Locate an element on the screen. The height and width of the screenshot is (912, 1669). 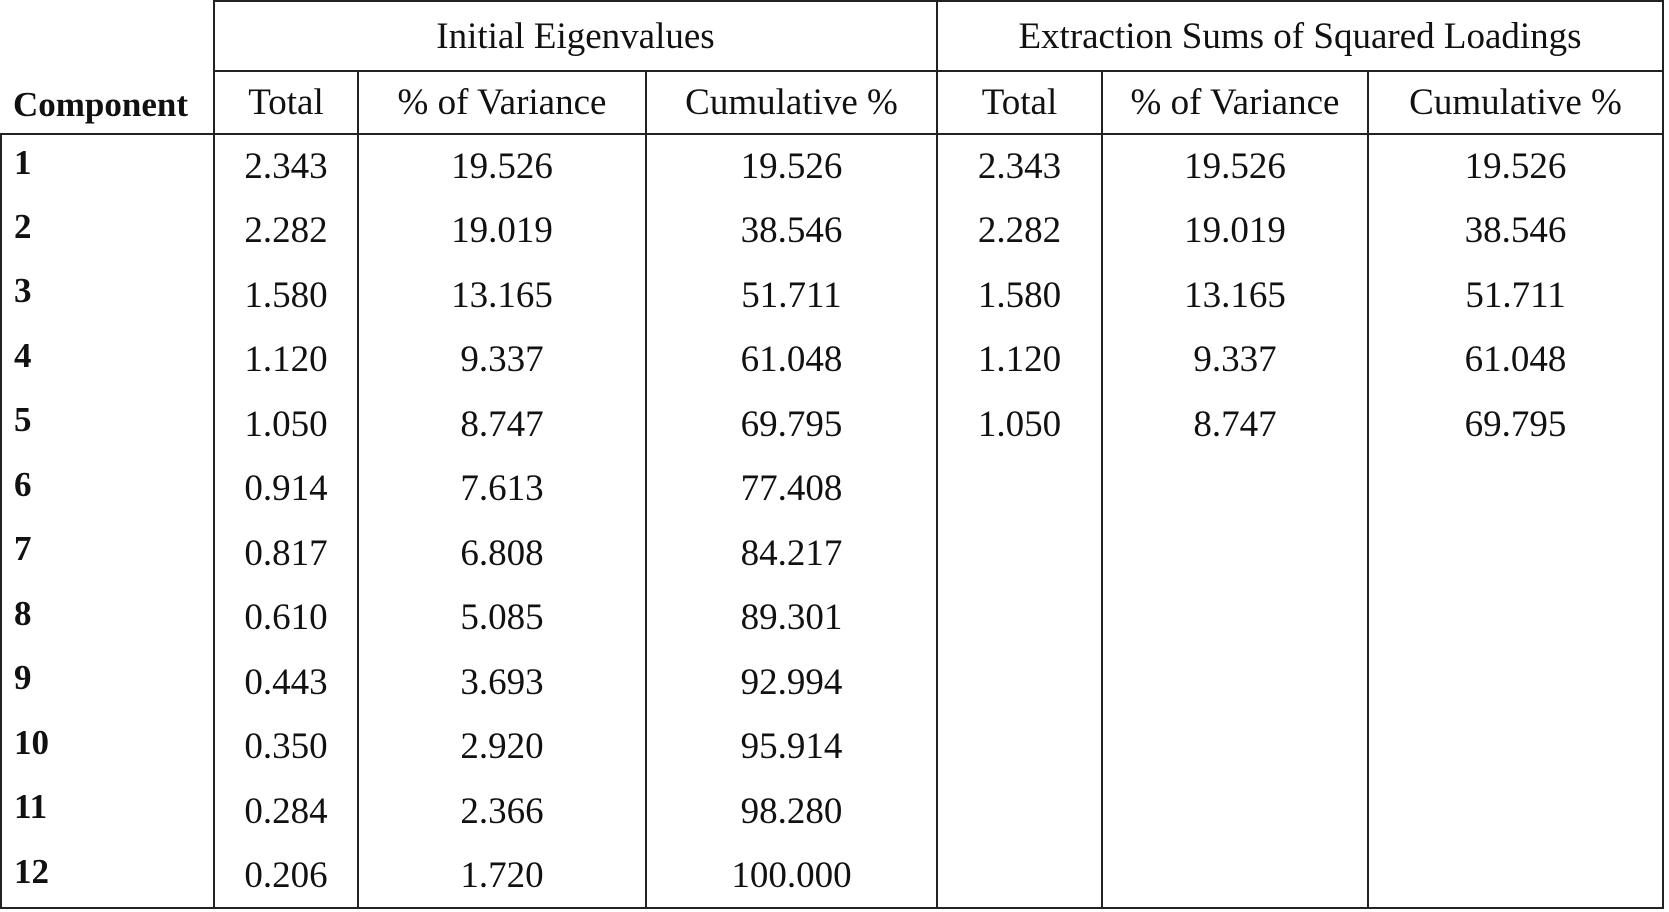
value-cell: 98.280 is located at coordinates (791, 811).